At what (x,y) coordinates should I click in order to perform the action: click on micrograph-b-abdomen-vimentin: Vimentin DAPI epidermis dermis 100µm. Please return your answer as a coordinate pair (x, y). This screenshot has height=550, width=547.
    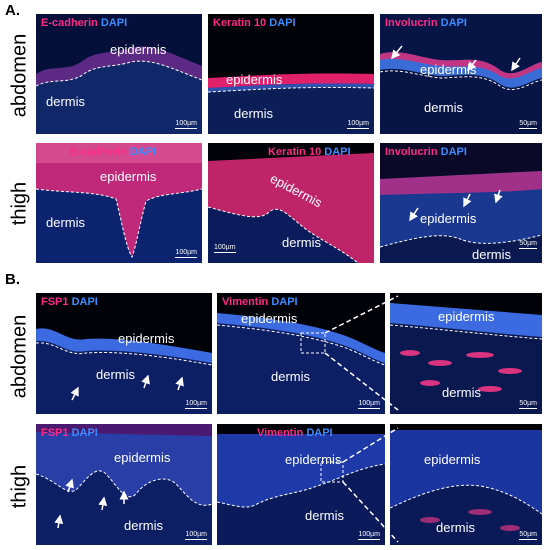
    Looking at the image, I should click on (301, 353).